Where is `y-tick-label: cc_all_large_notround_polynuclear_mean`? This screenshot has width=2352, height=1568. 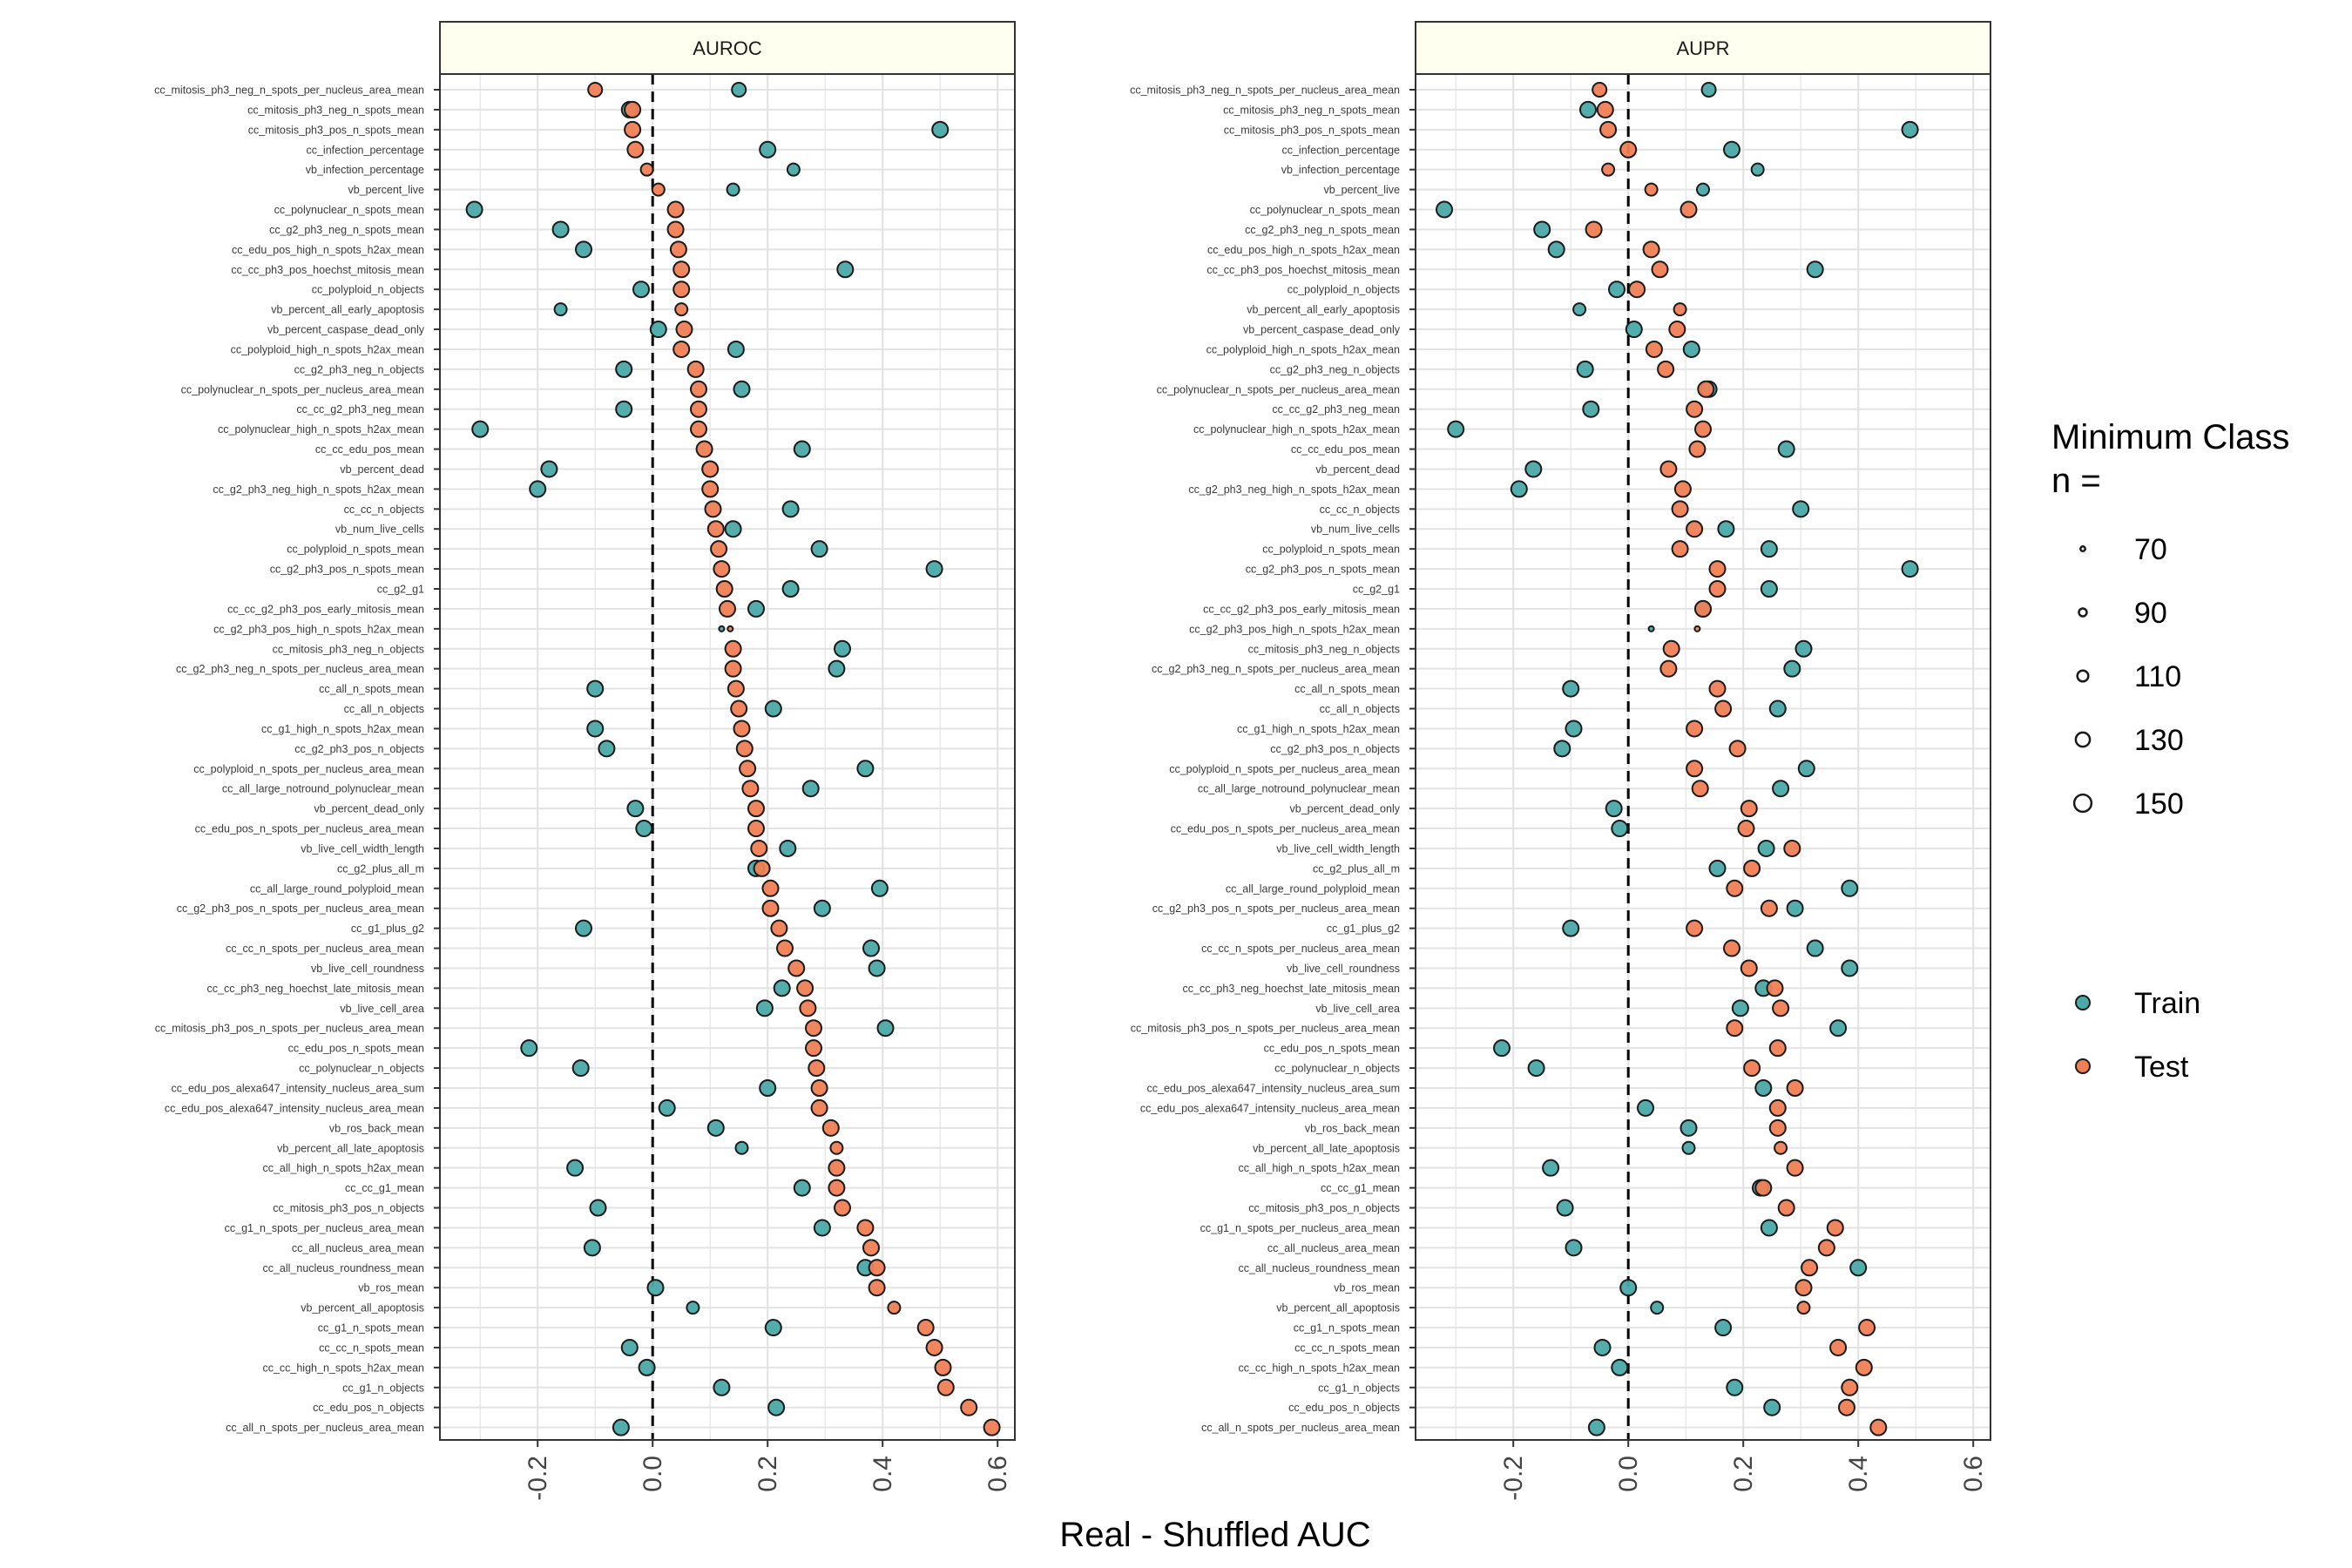
y-tick-label: cc_all_large_notround_polynuclear_mean is located at coordinates (1299, 789).